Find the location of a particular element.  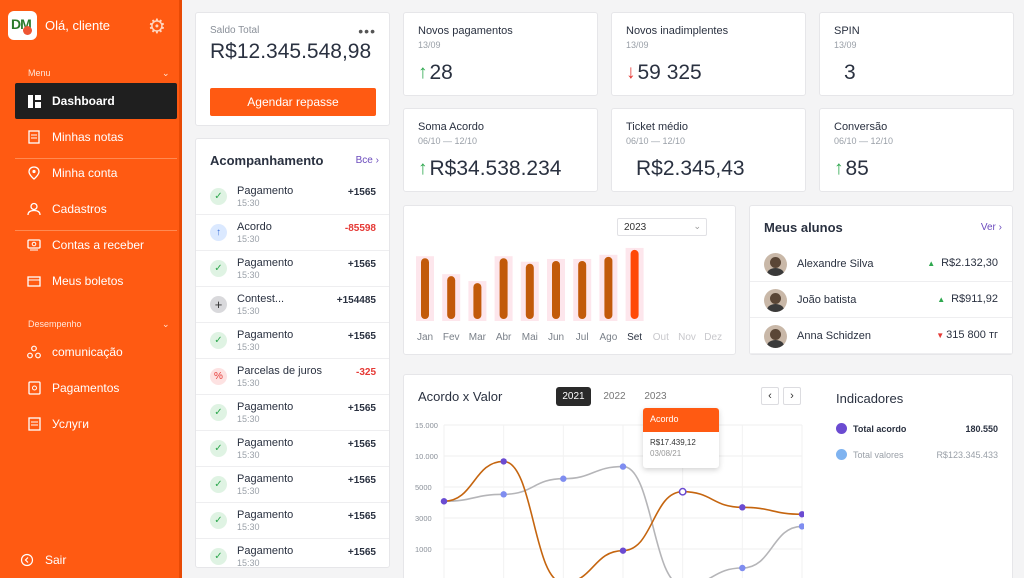

gear-icon: ⚙ is located at coordinates (157, 27).